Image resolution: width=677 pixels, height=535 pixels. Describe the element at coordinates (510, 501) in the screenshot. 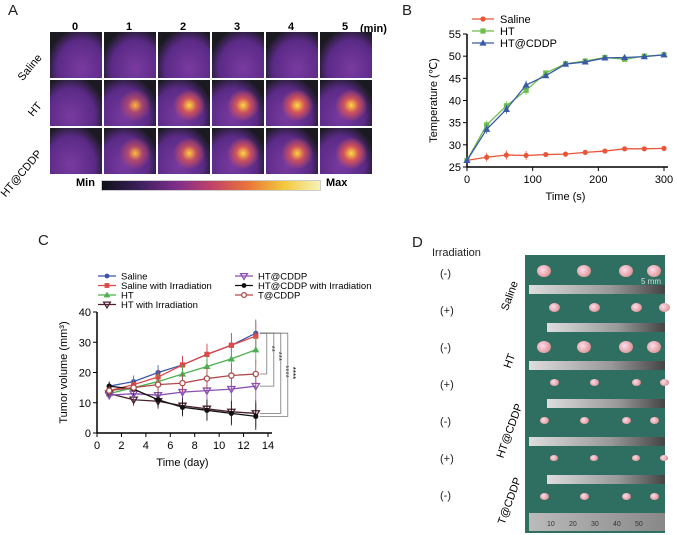

I see `group-label-t-cddp: T@CDDP` at that location.